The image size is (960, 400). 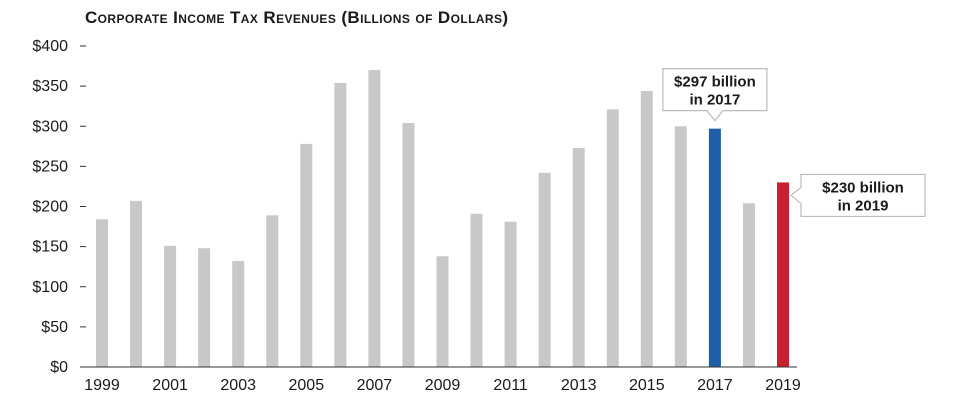 I want to click on bar-2018, so click(x=748, y=285).